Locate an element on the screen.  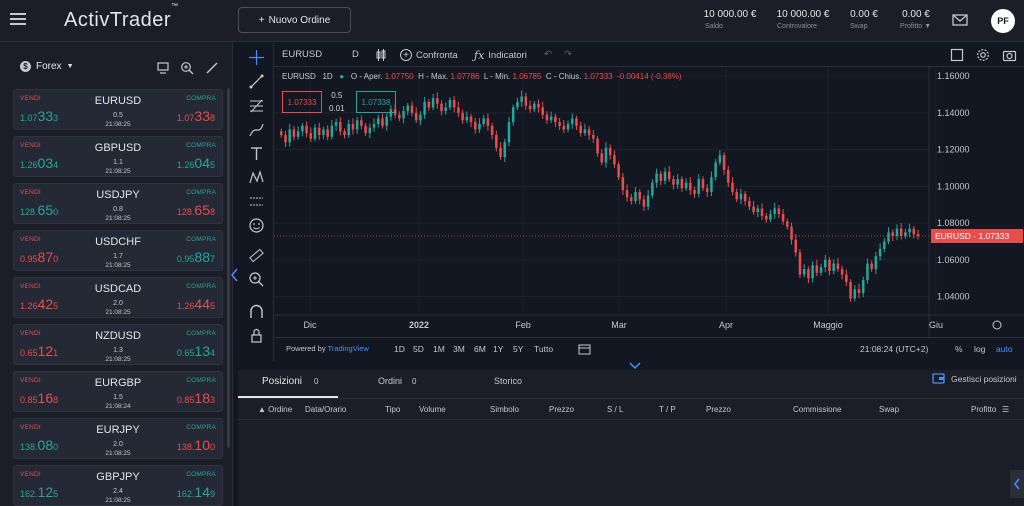
range-1m: 1M is located at coordinates (439, 349).